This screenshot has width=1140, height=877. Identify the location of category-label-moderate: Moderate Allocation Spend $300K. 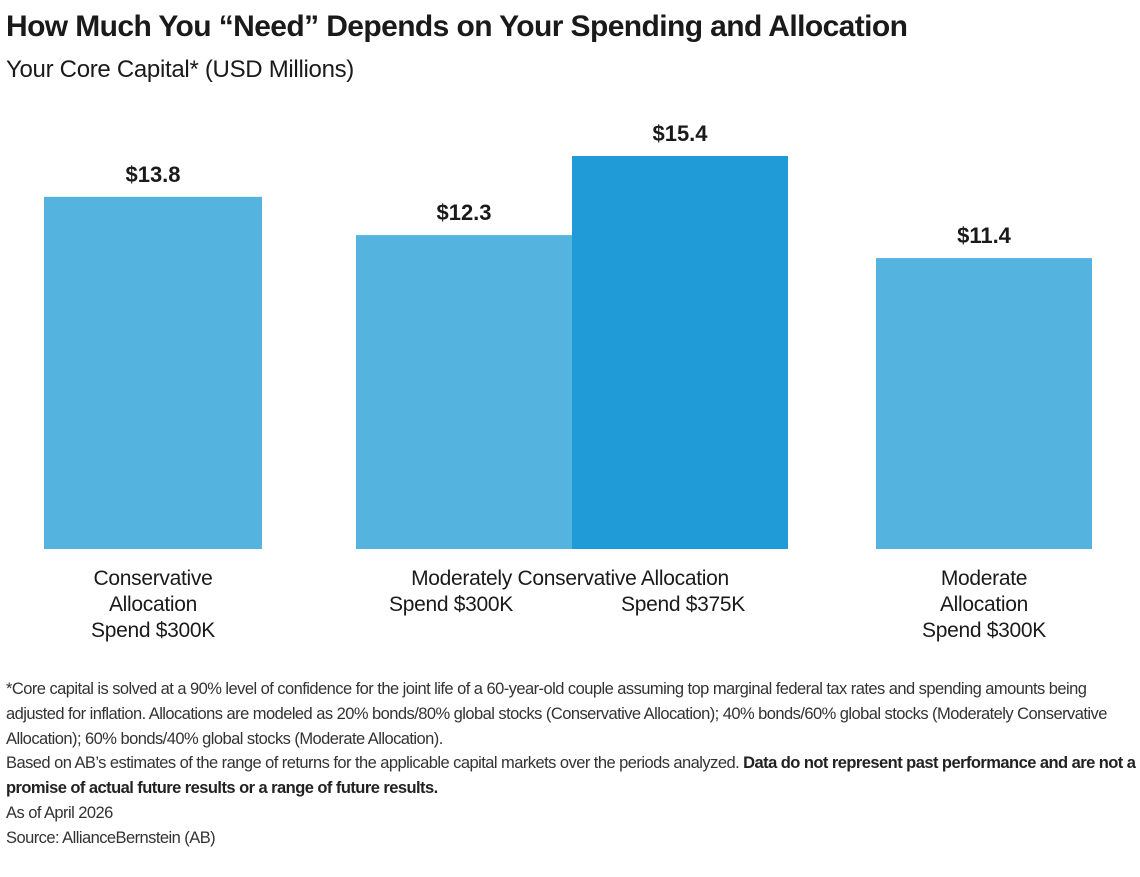
(984, 605).